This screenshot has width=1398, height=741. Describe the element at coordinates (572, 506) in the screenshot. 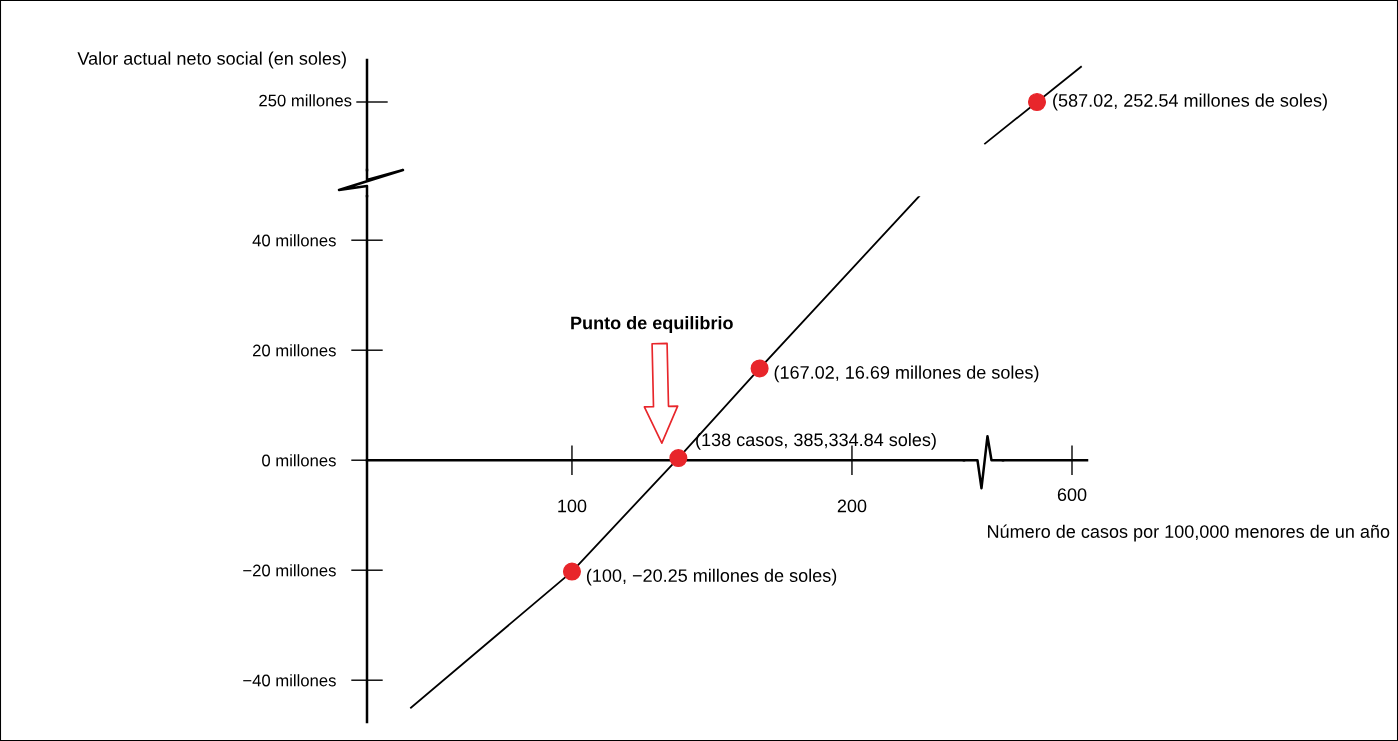

I see `x-tick-label: 100` at that location.